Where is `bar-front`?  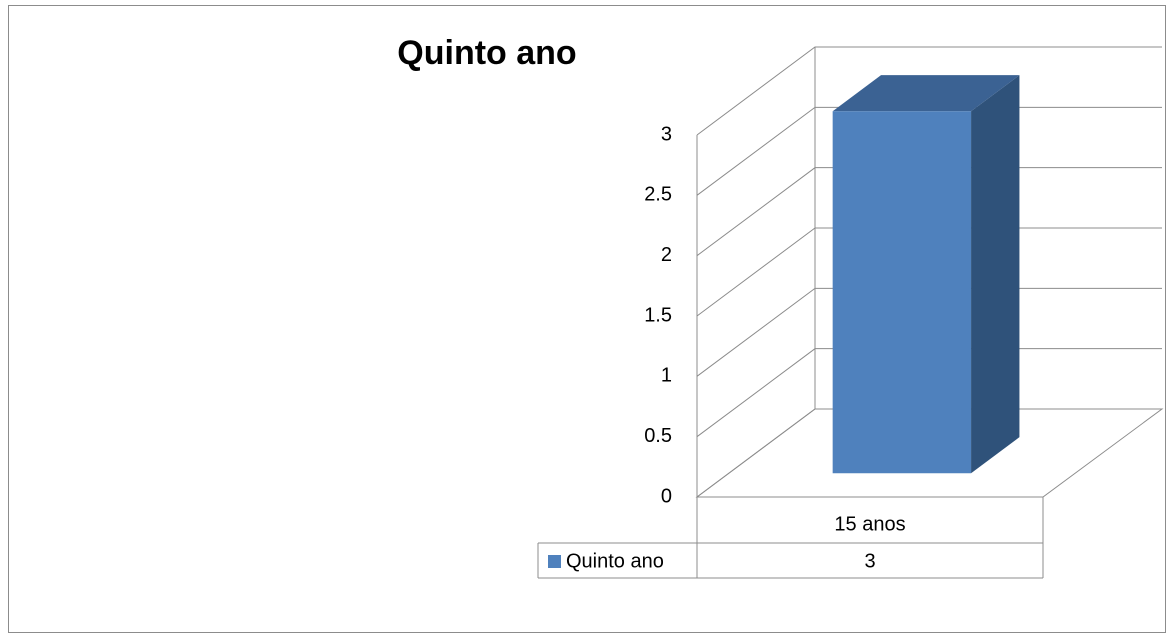
bar-front is located at coordinates (902, 292).